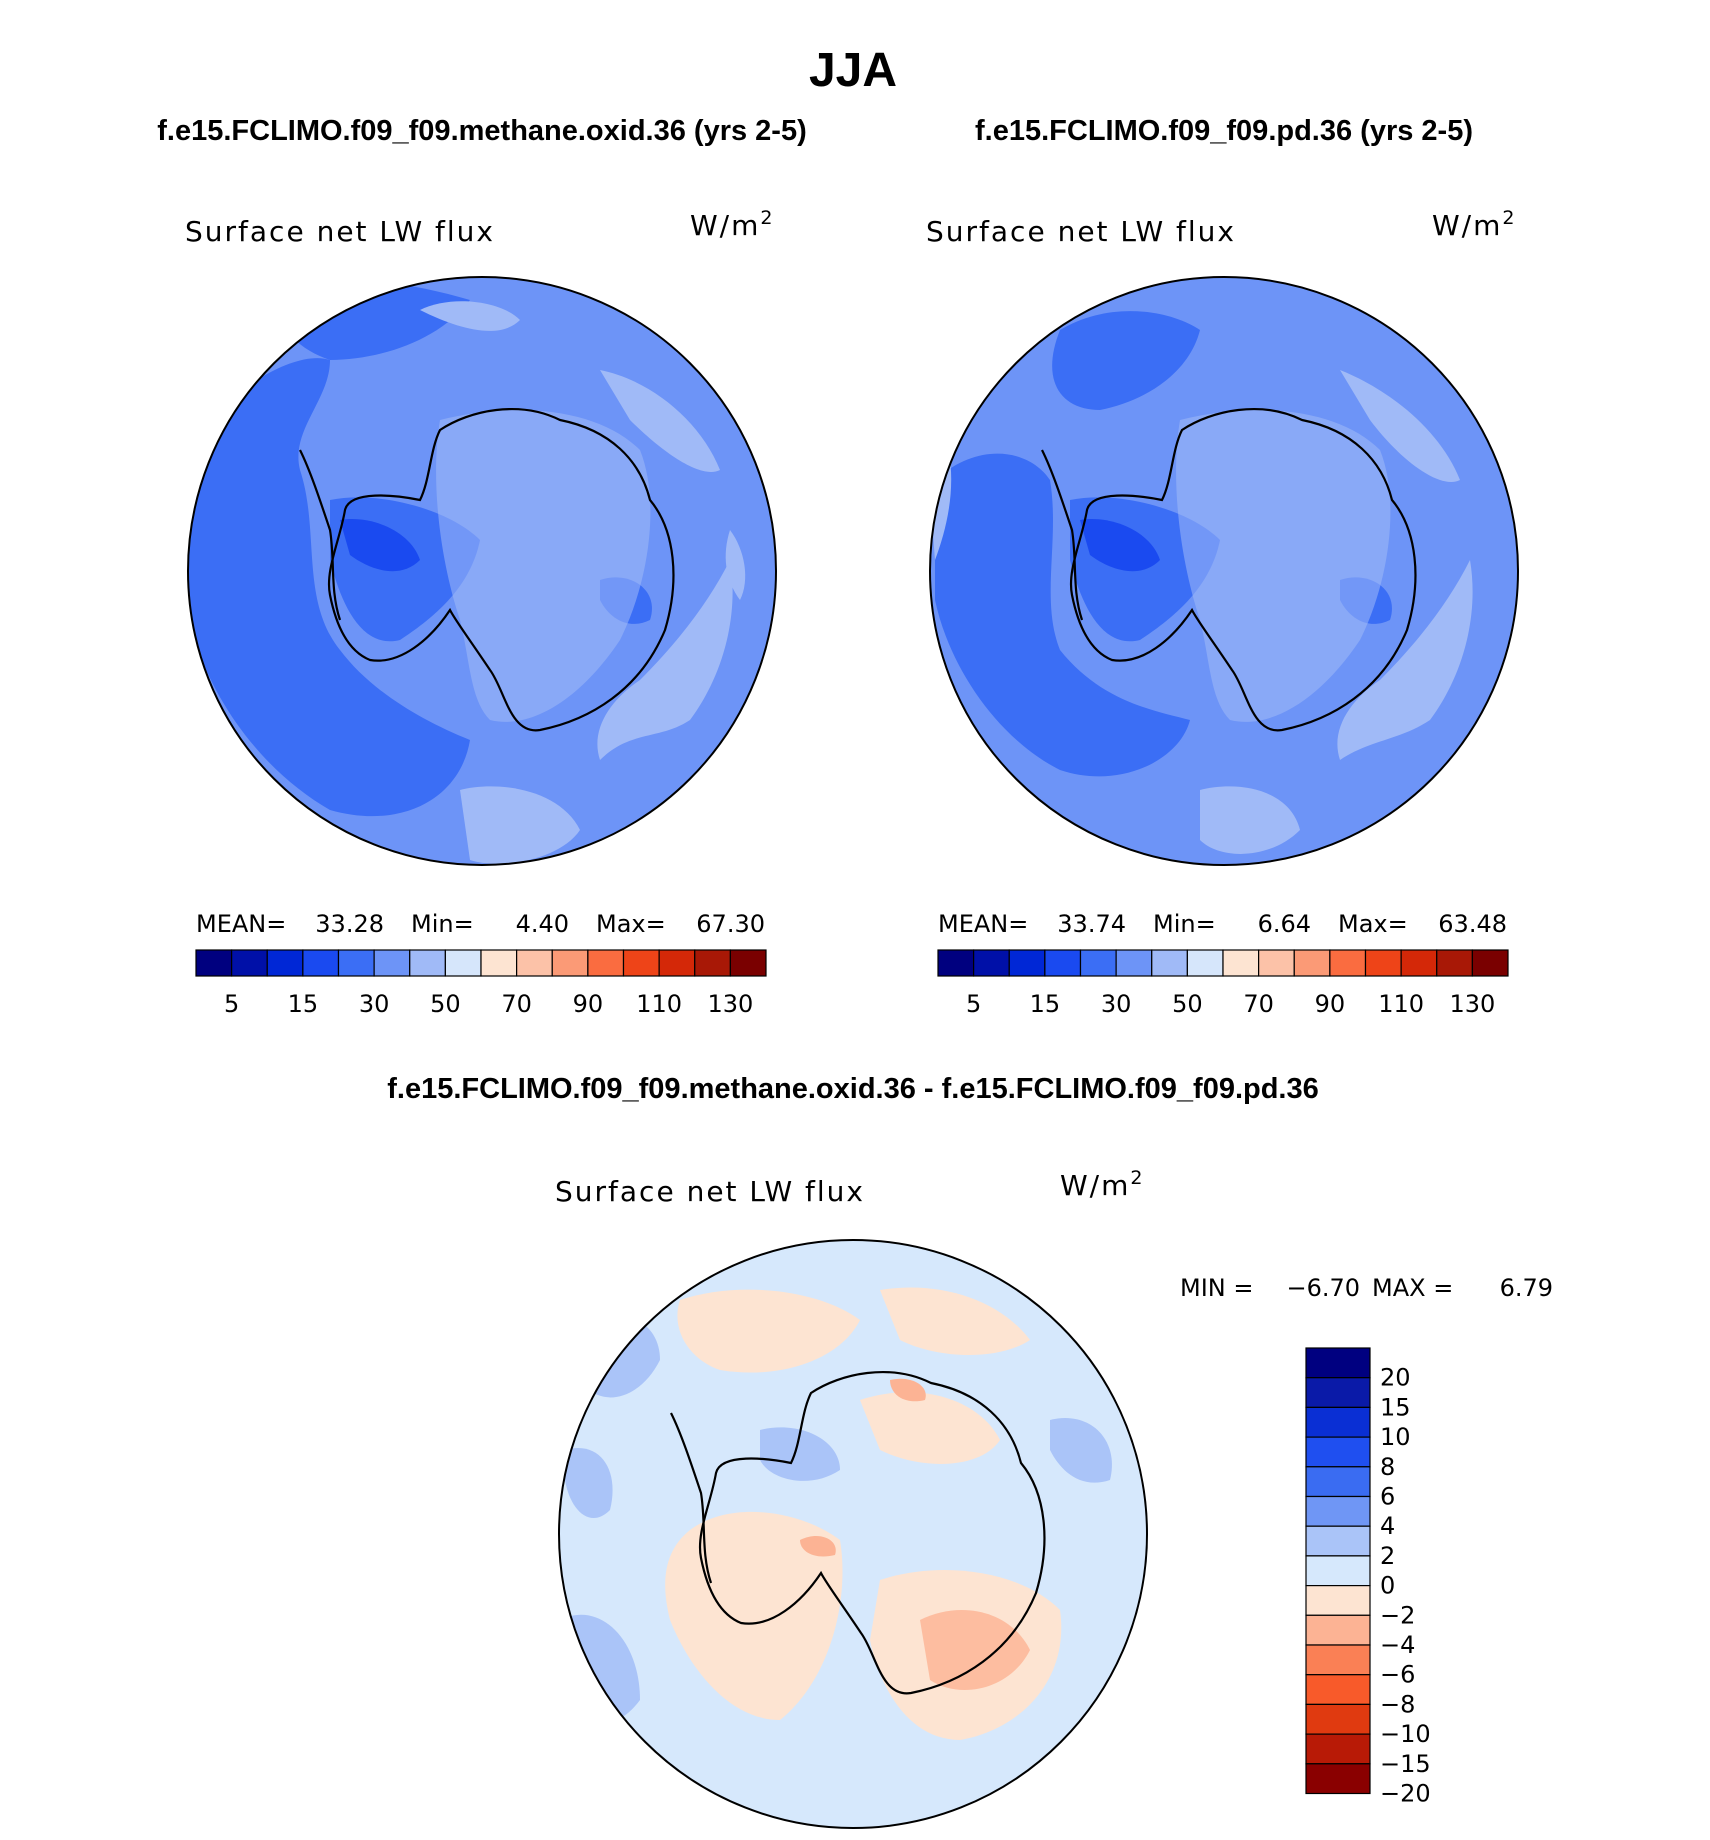  Describe the element at coordinates (1395, 1378) in the screenshot. I see `difference-colorbar-tick-label: 20` at that location.